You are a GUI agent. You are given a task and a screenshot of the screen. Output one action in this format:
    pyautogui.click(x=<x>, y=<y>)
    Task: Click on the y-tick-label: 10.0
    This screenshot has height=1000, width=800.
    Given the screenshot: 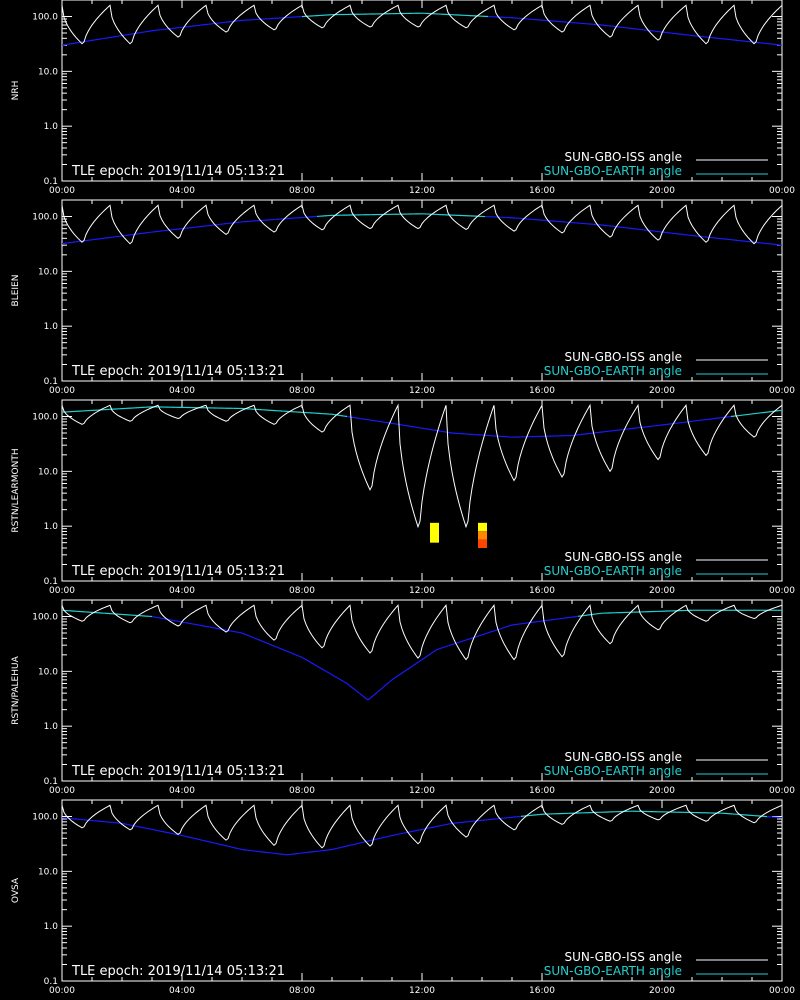 What is the action you would take?
    pyautogui.click(x=48, y=72)
    